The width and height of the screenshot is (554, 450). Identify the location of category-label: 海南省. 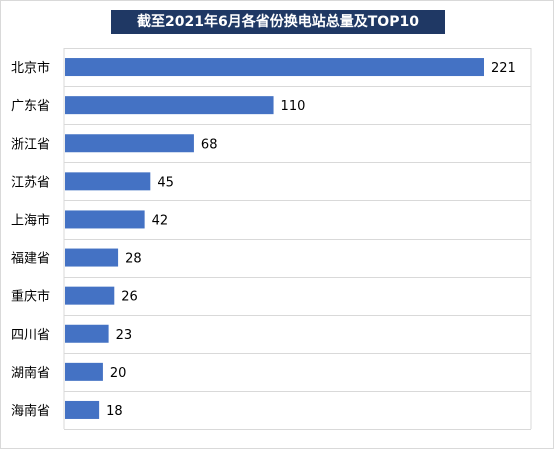
(30, 411).